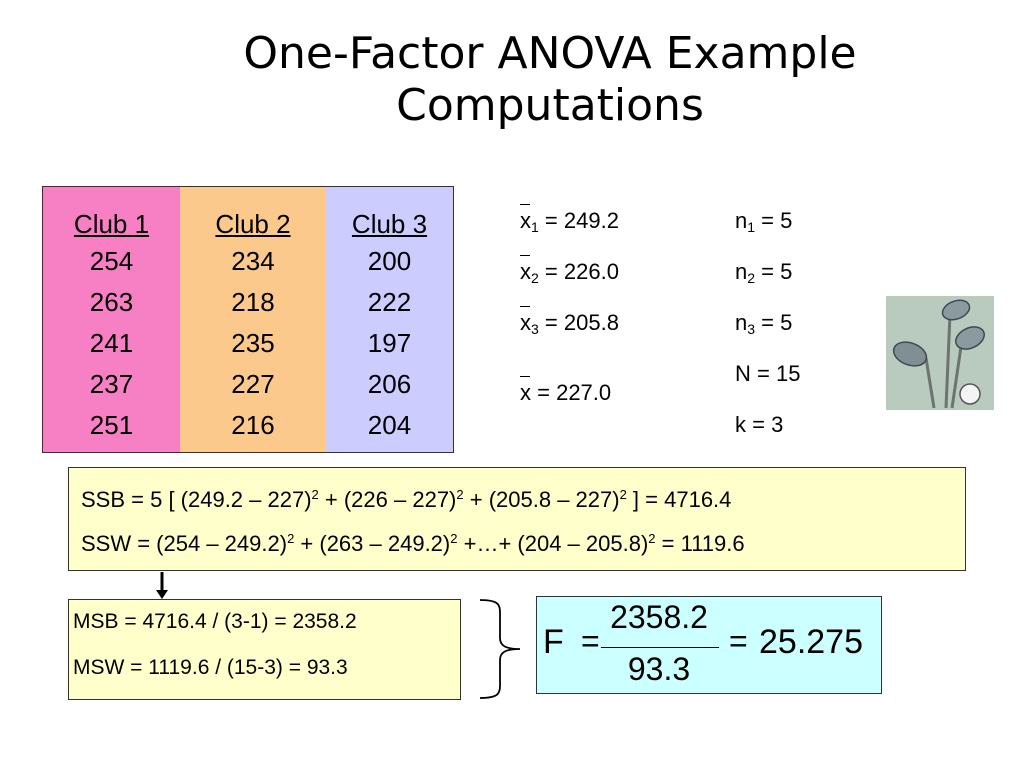 The height and width of the screenshot is (768, 1024). I want to click on f-statistic-box: F = 2358.2 93.3 = 25.275, so click(709, 645).